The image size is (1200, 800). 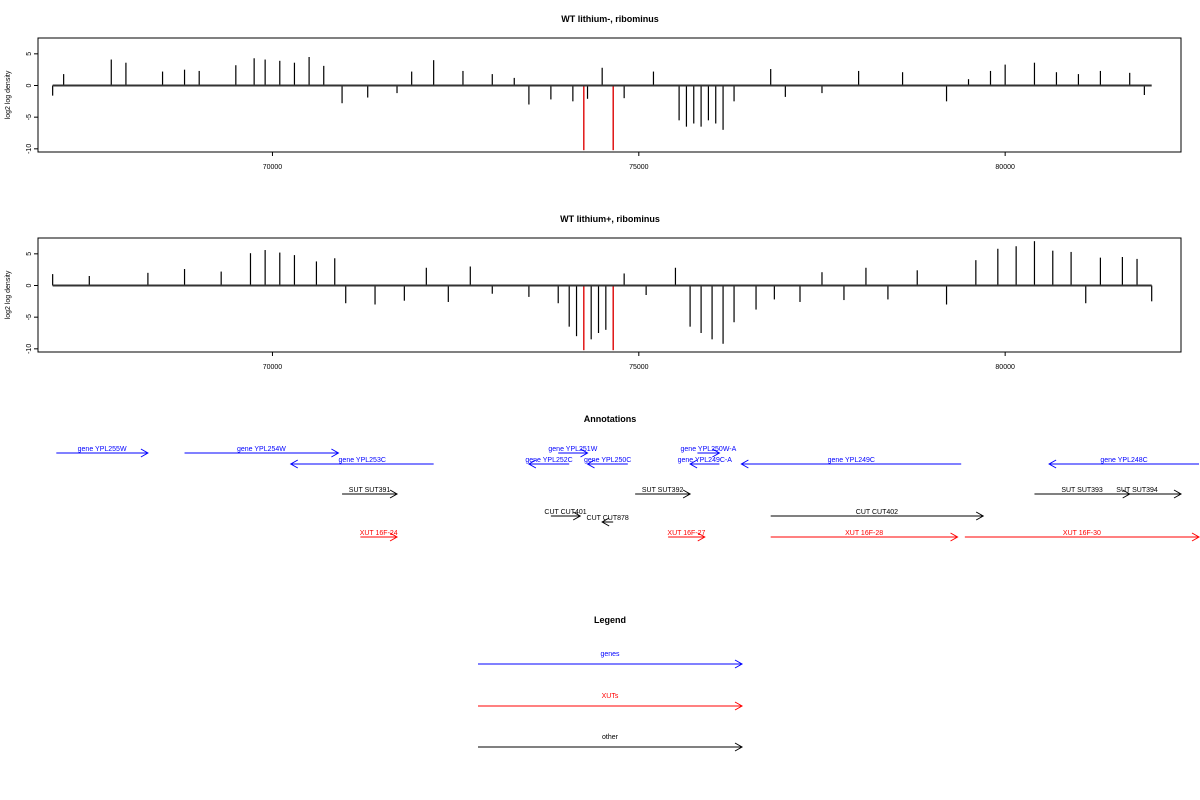 I want to click on legend-items: genes XUTs other, so click(x=611, y=701).